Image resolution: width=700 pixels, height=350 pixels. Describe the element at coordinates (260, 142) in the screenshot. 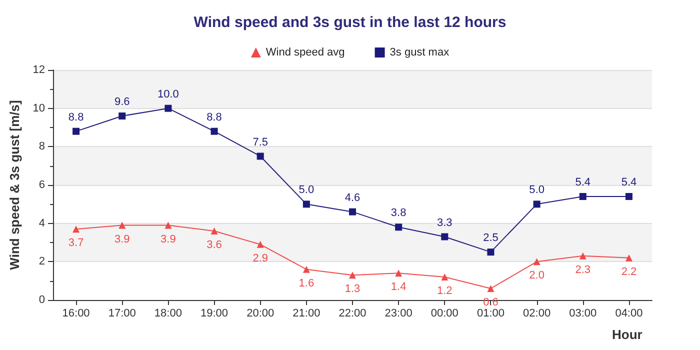

I see `data-label: 7.5` at that location.